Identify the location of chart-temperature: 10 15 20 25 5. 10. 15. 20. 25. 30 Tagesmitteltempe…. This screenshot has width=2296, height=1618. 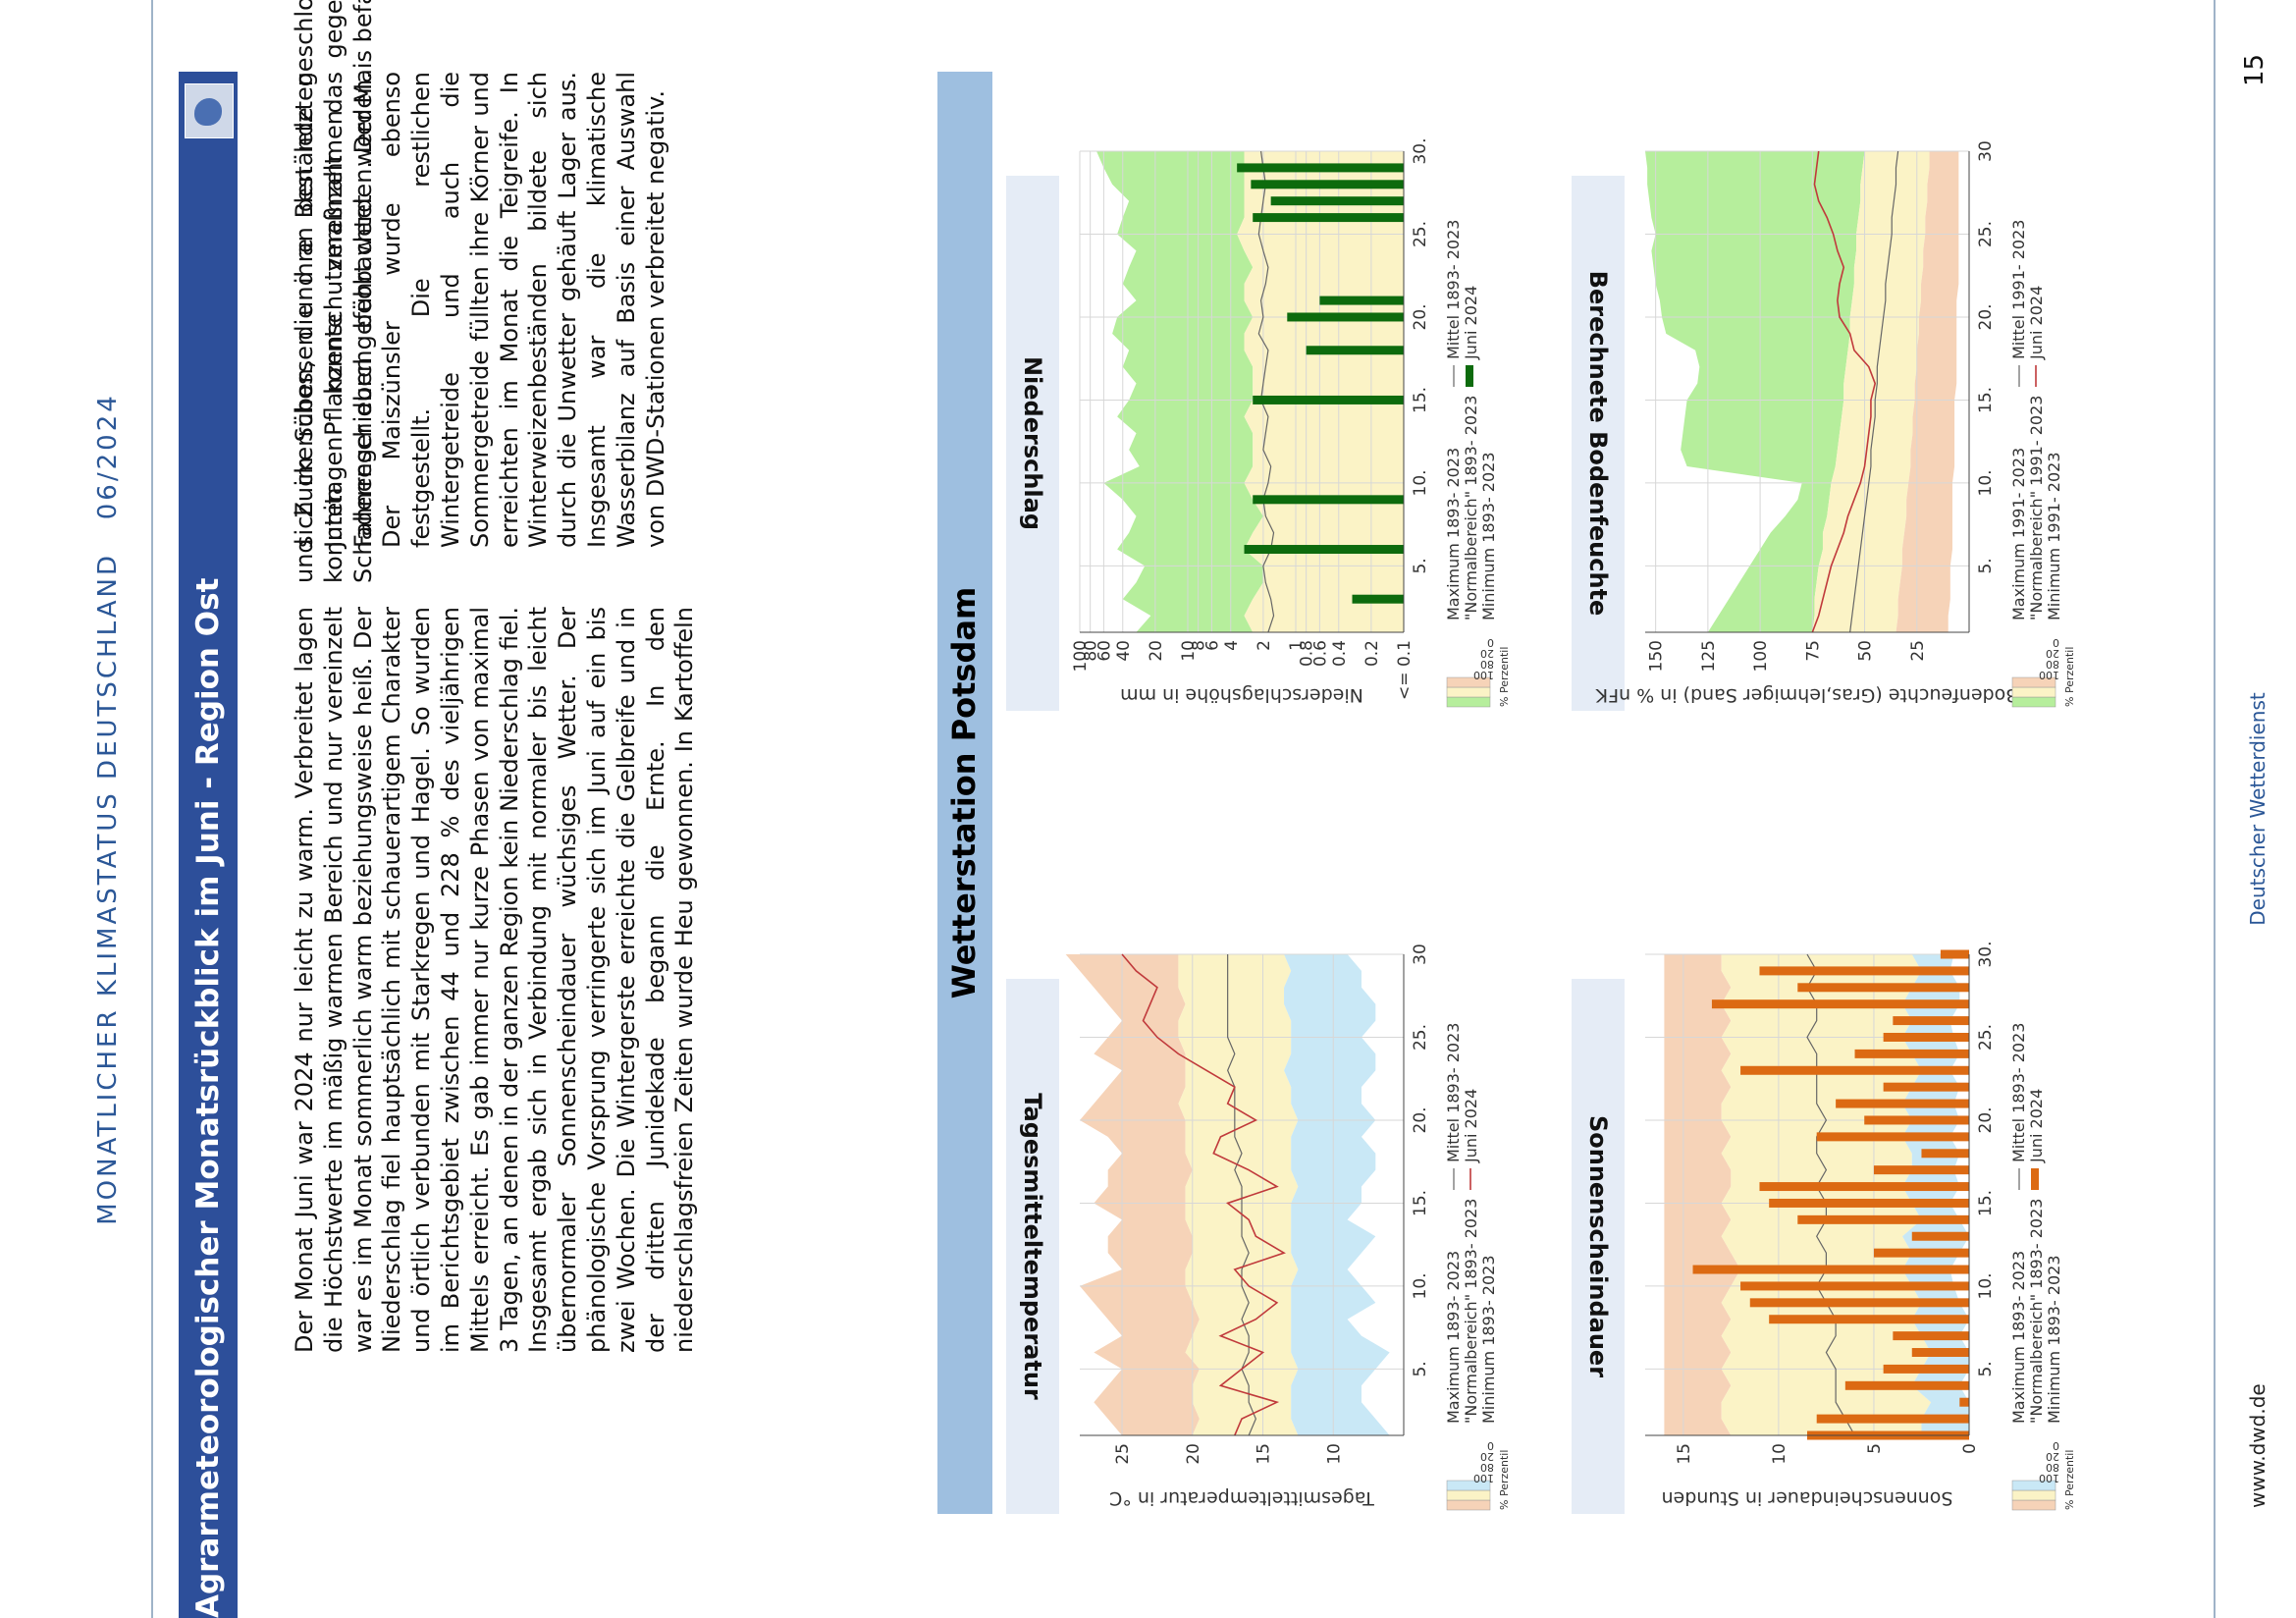
(1313, 1224).